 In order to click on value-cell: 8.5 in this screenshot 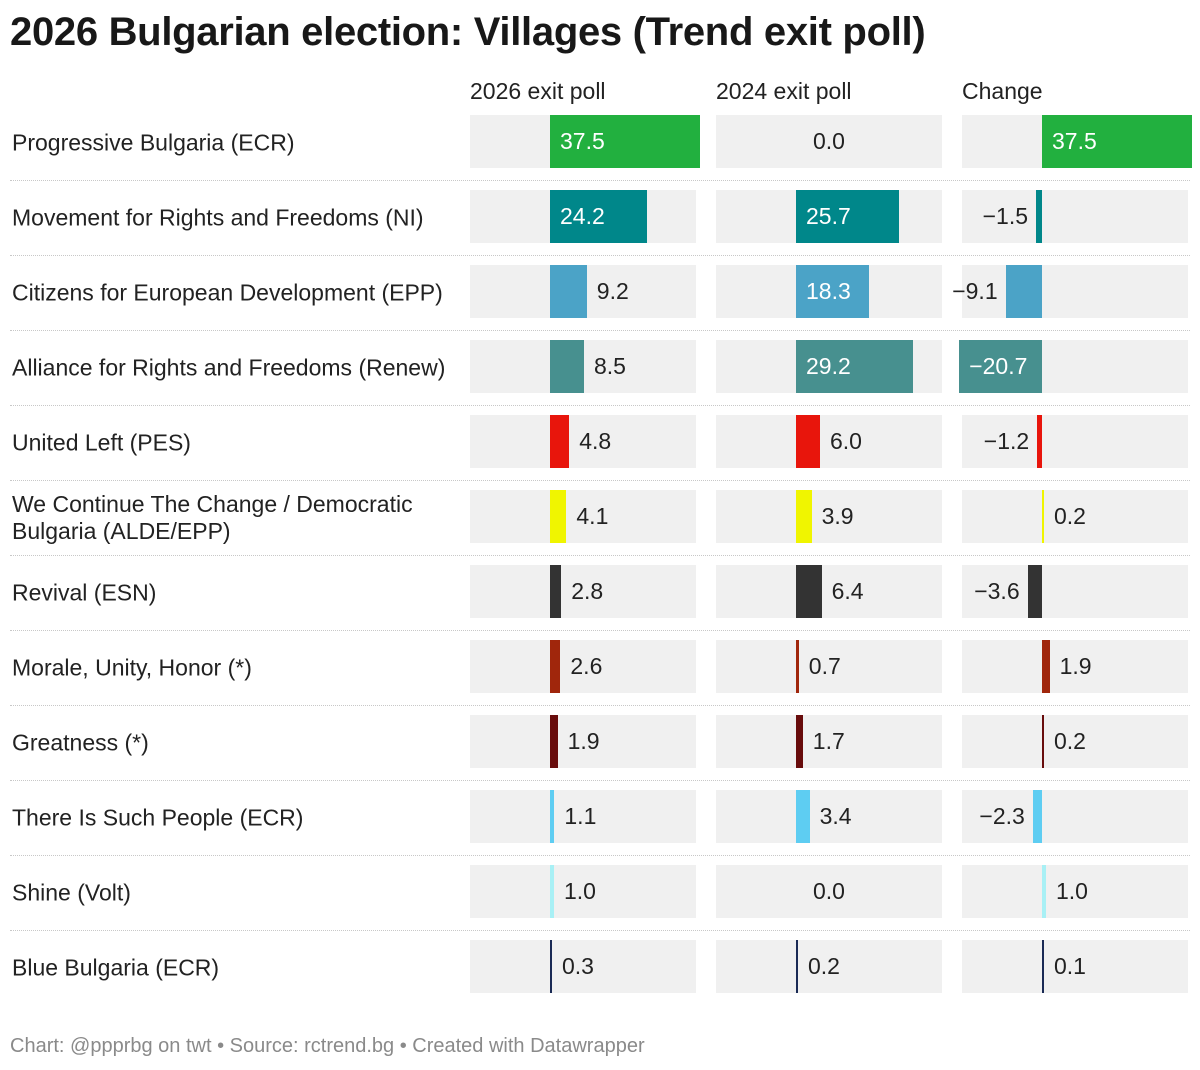, I will do `click(583, 366)`.